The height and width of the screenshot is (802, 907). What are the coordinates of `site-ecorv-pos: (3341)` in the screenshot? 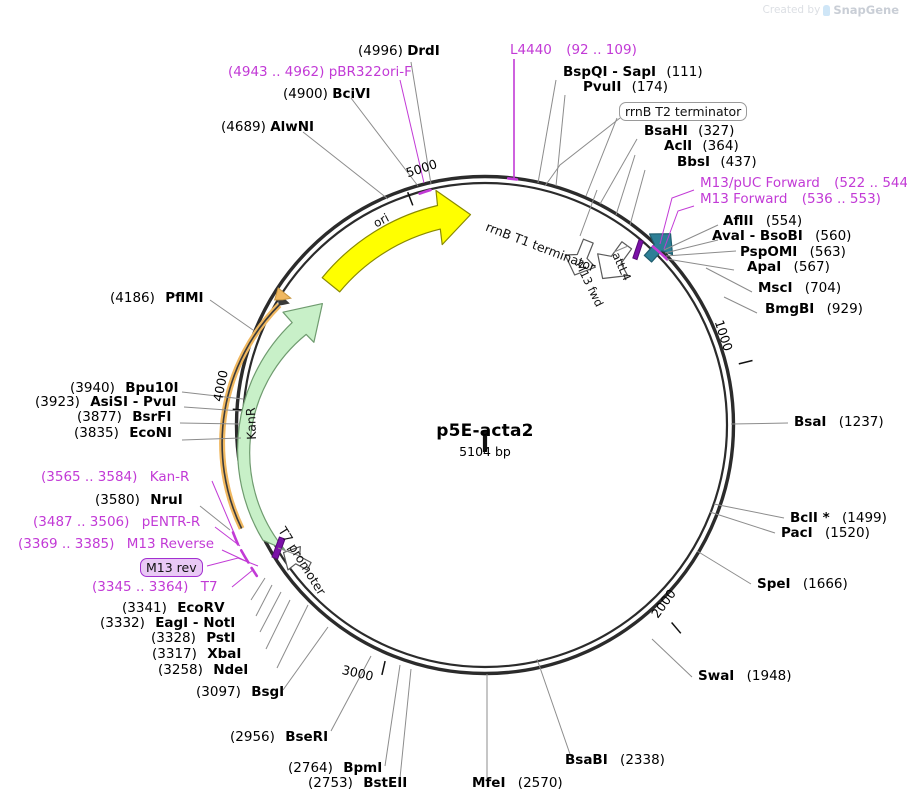 It's located at (144, 608).